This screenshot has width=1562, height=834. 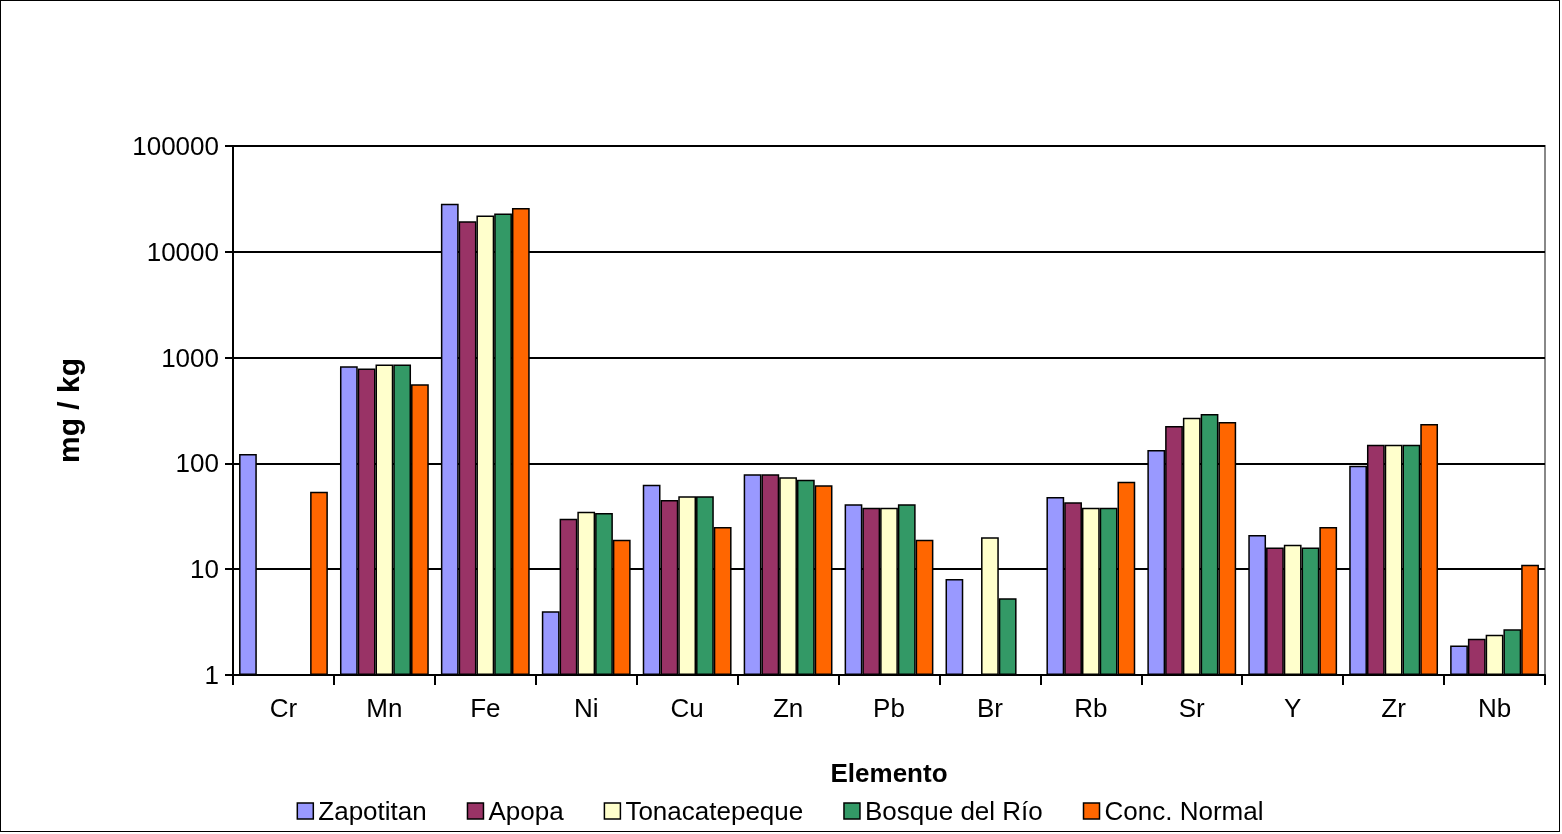 What do you see at coordinates (1091, 708) in the screenshot?
I see `x-tick-label: Rb` at bounding box center [1091, 708].